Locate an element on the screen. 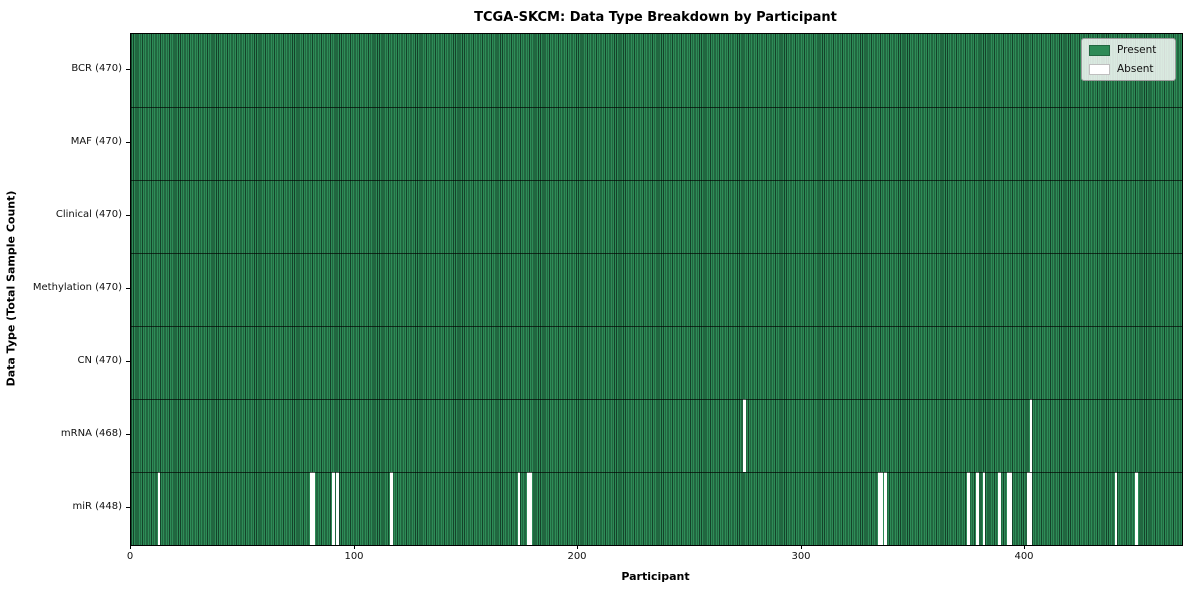  x-tick-label-400: 400 is located at coordinates (1024, 556).